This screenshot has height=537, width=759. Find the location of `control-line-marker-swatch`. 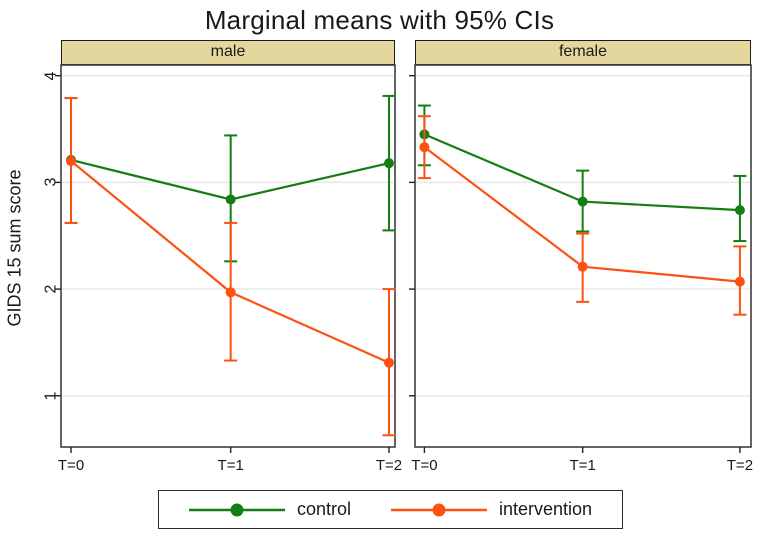

control-line-marker-swatch is located at coordinates (236, 509).